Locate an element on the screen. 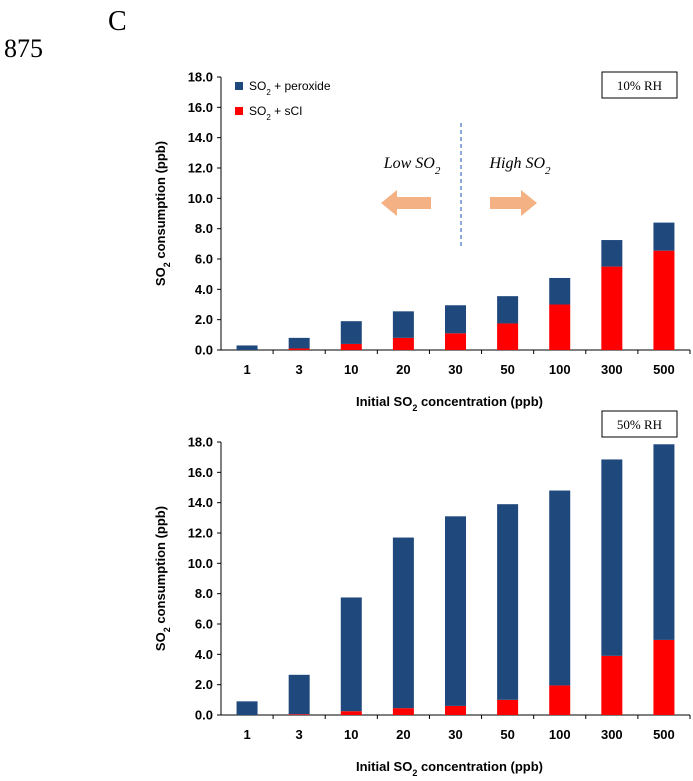 The height and width of the screenshot is (781, 693). legend-label: SO2 + peroxide is located at coordinates (290, 88).